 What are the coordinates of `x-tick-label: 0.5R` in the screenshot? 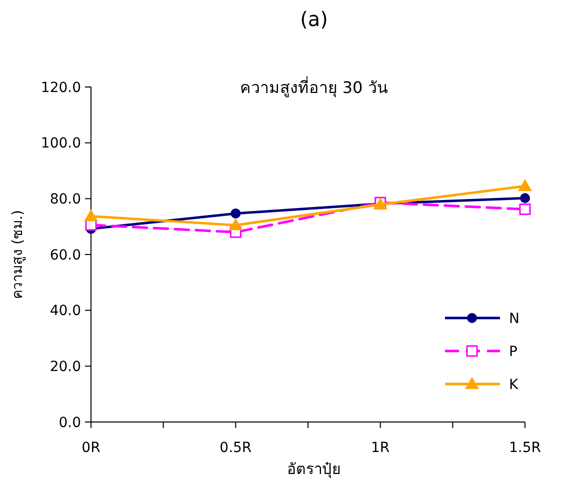 It's located at (236, 448).